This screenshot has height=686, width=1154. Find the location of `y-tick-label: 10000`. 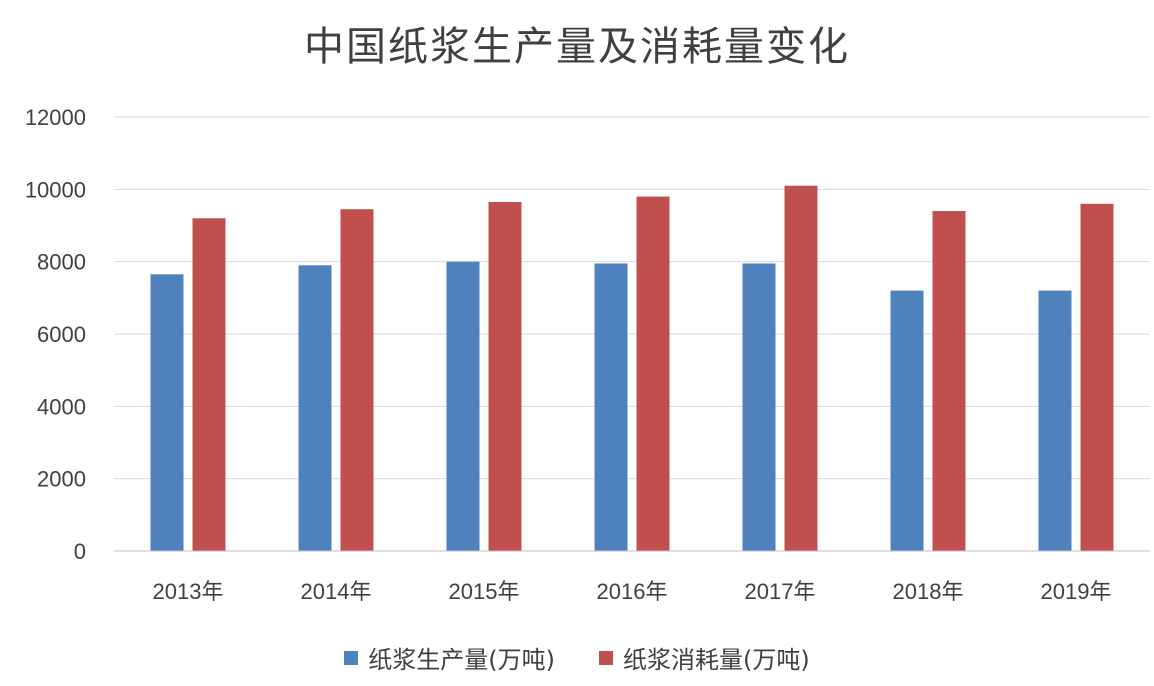

y-tick-label: 10000 is located at coordinates (55, 189).